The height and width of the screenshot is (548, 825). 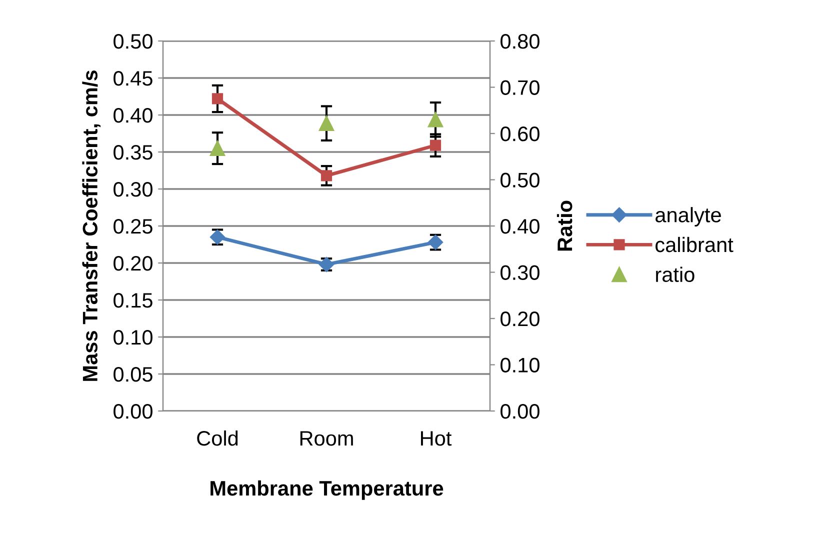 What do you see at coordinates (133, 41) in the screenshot?
I see `y-tick-label: 0.50` at bounding box center [133, 41].